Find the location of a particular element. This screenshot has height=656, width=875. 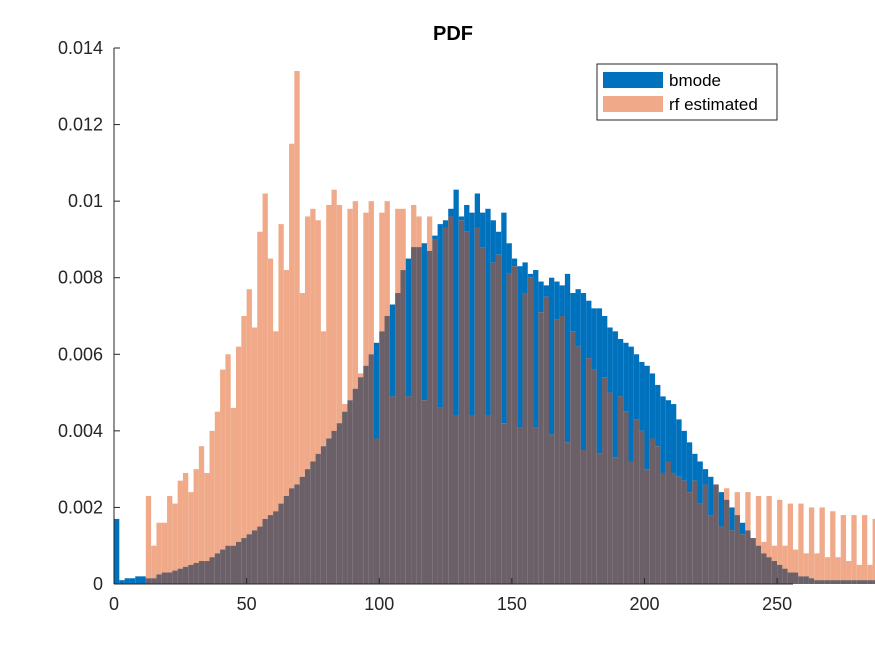

x-tick-label: 50 is located at coordinates (247, 604).